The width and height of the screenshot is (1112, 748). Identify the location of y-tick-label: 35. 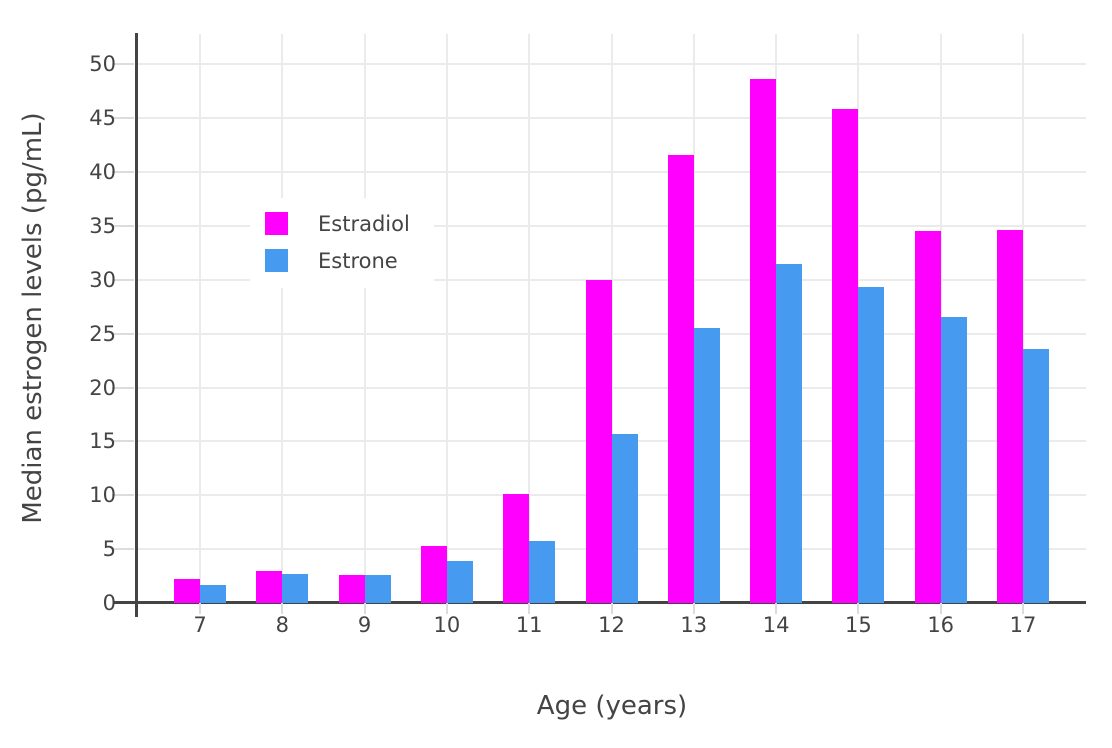
(102, 225).